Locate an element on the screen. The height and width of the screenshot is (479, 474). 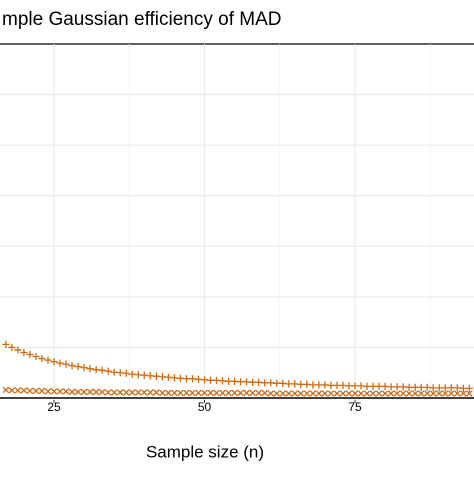
x-tick-label: 75 is located at coordinates (355, 407).